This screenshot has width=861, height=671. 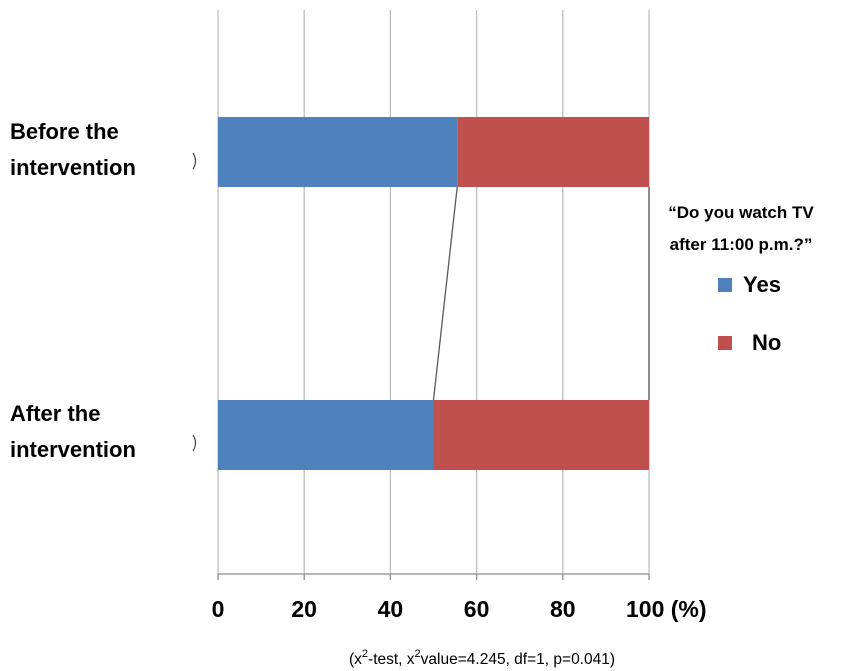 What do you see at coordinates (741, 212) in the screenshot?
I see `legend-title-line-1: “Do you watch TV` at bounding box center [741, 212].